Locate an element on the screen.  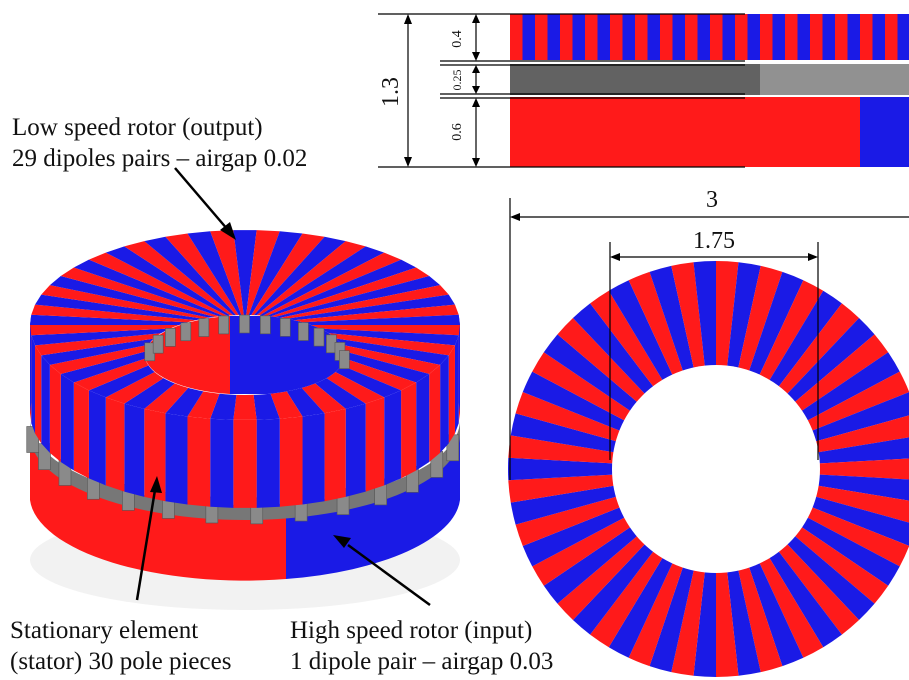
low-speed-rotor-title: Low speed rotor (output) is located at coordinates (137, 127).